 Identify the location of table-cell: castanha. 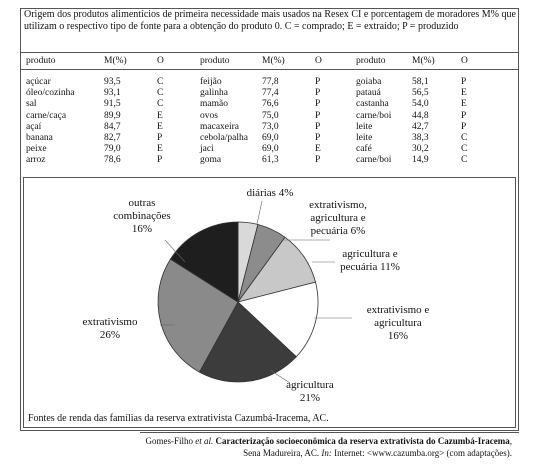
(372, 104).